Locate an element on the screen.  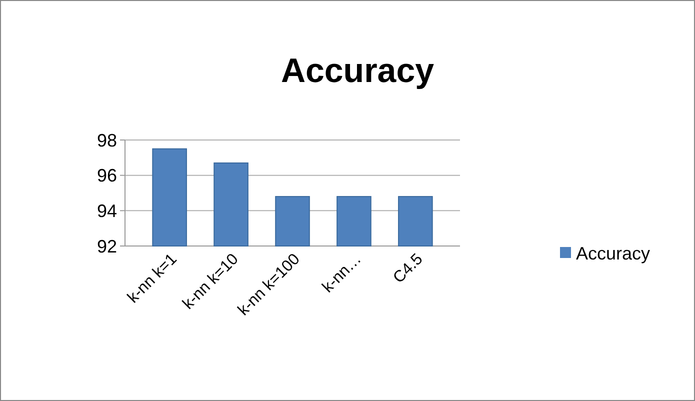
y-tick-label: 96 is located at coordinates (106, 176).